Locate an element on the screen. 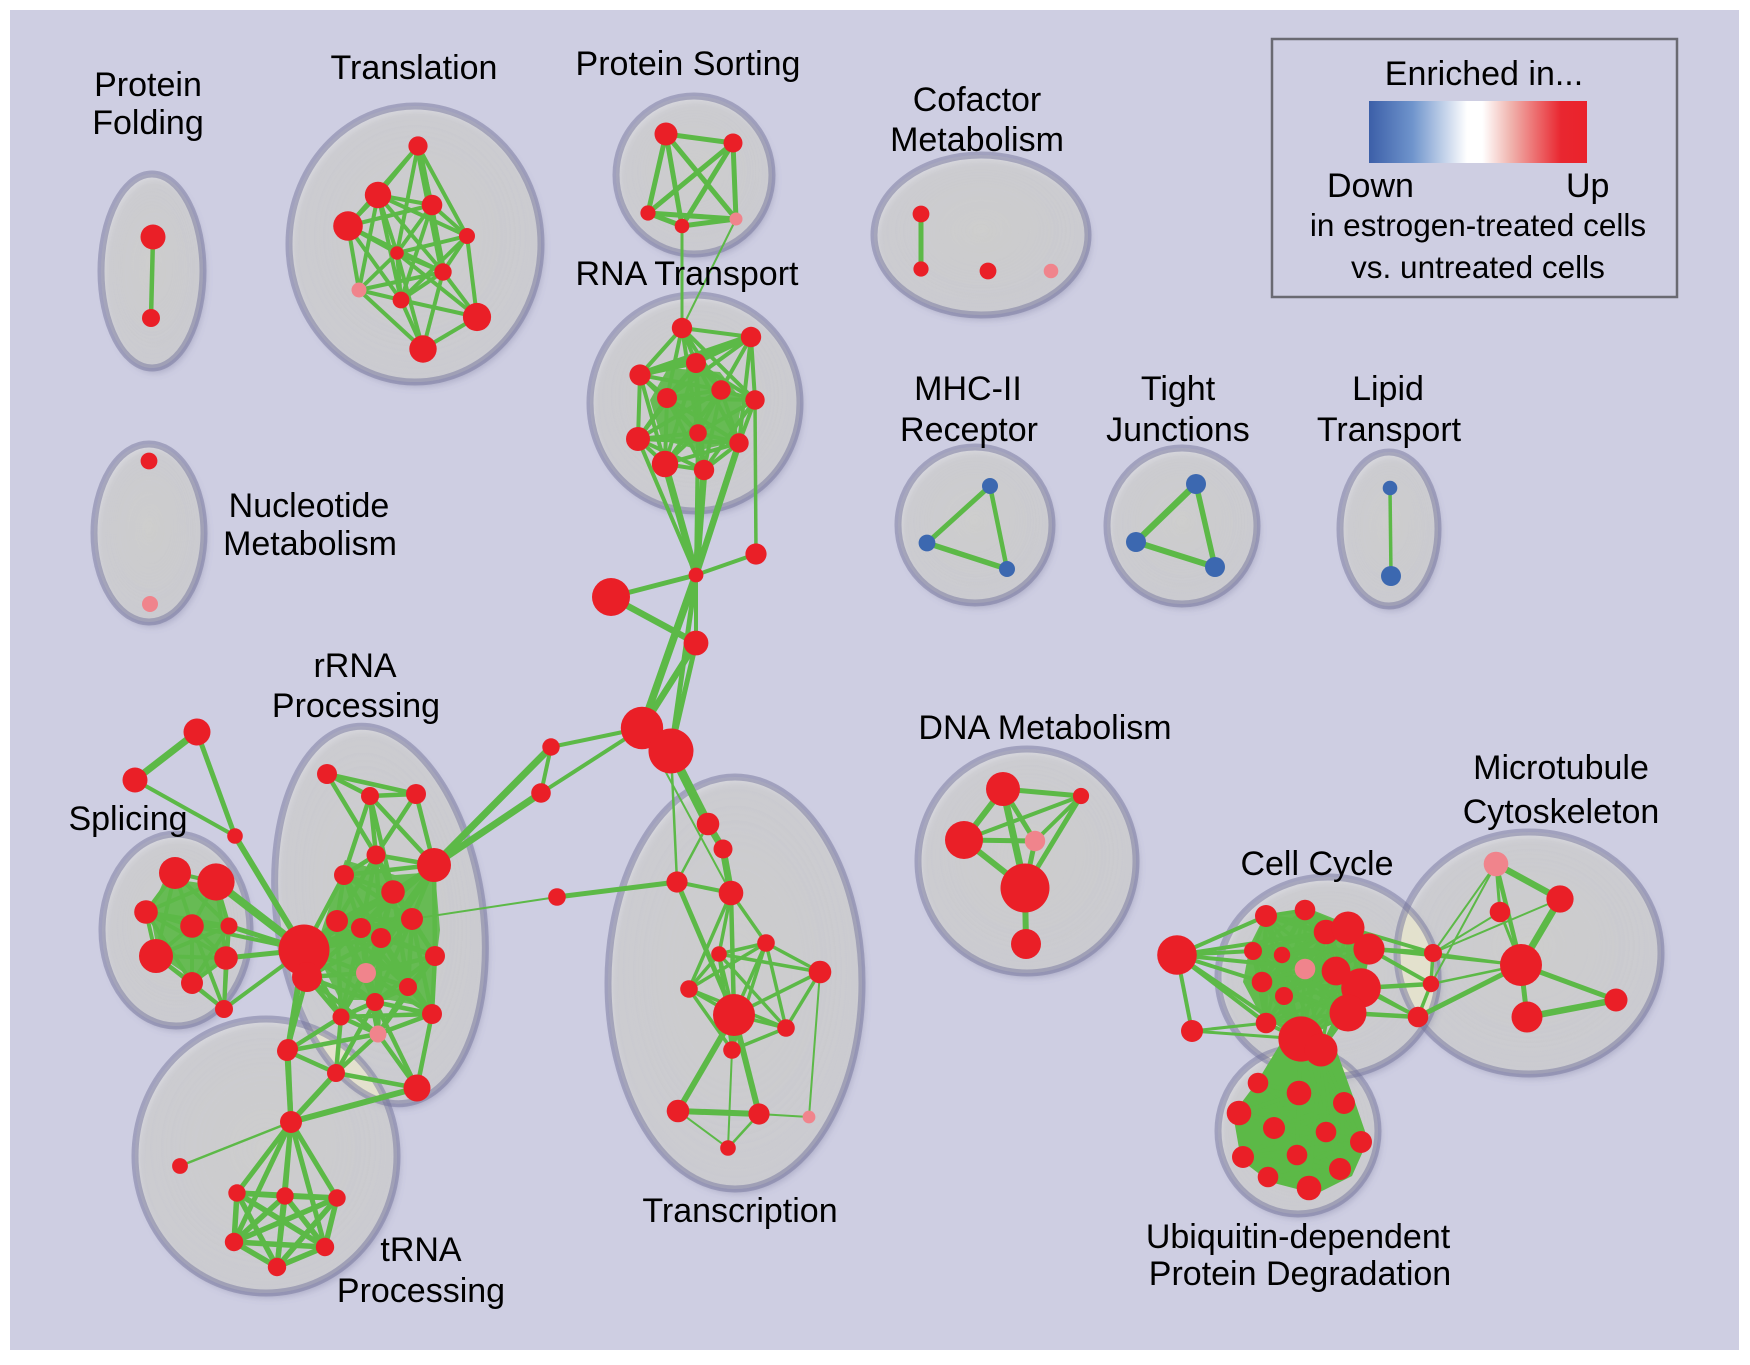 The image size is (1750, 1365). svg-text: Protein Degradation is located at coordinates (1300, 1274).